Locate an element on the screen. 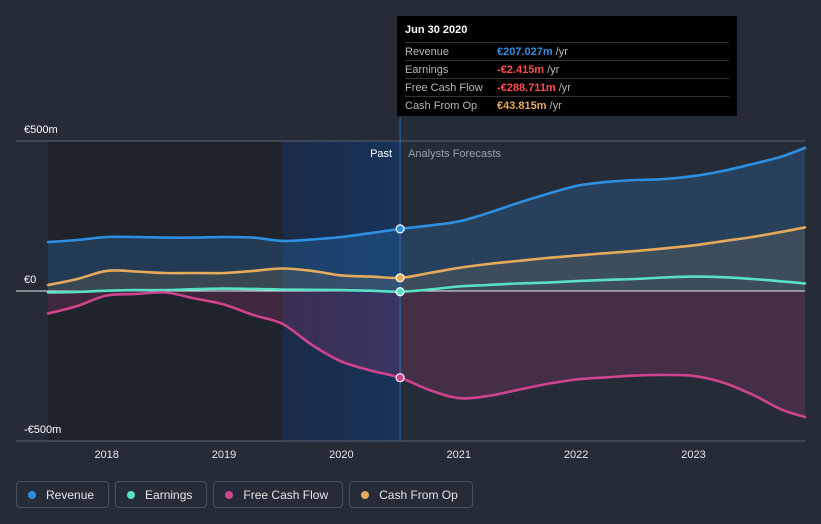  revenue-marker is located at coordinates (400, 229).